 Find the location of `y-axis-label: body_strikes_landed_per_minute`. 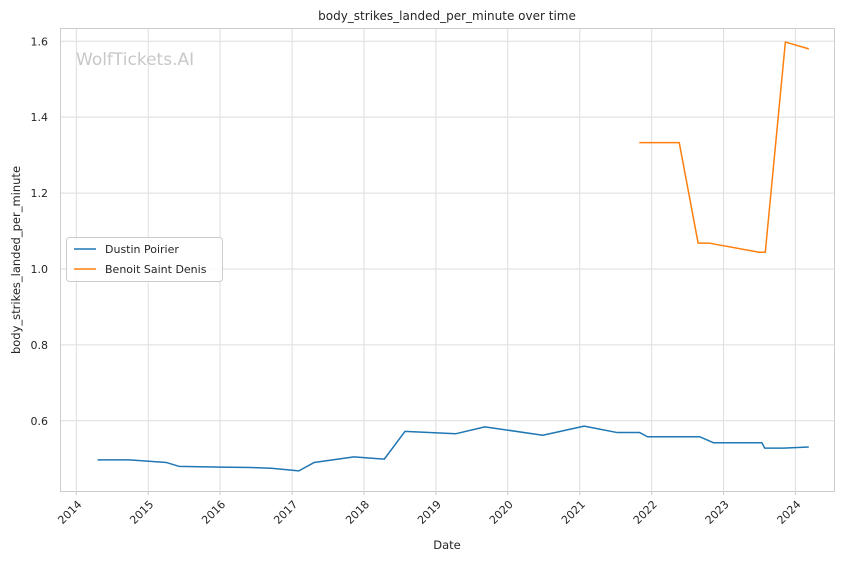

y-axis-label: body_strikes_landed_per_minute is located at coordinates (16, 260).